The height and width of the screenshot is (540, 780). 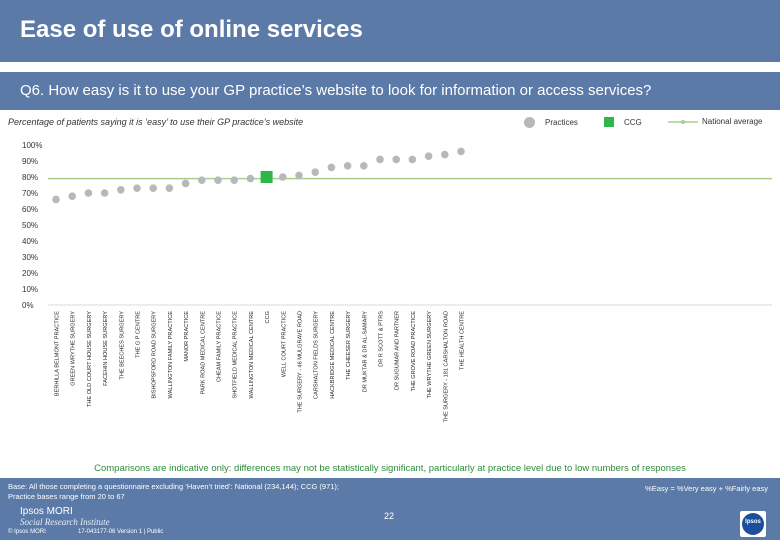 I want to click on x-category-label: DR SUGUMAR AND PARTNER, so click(x=398, y=350).